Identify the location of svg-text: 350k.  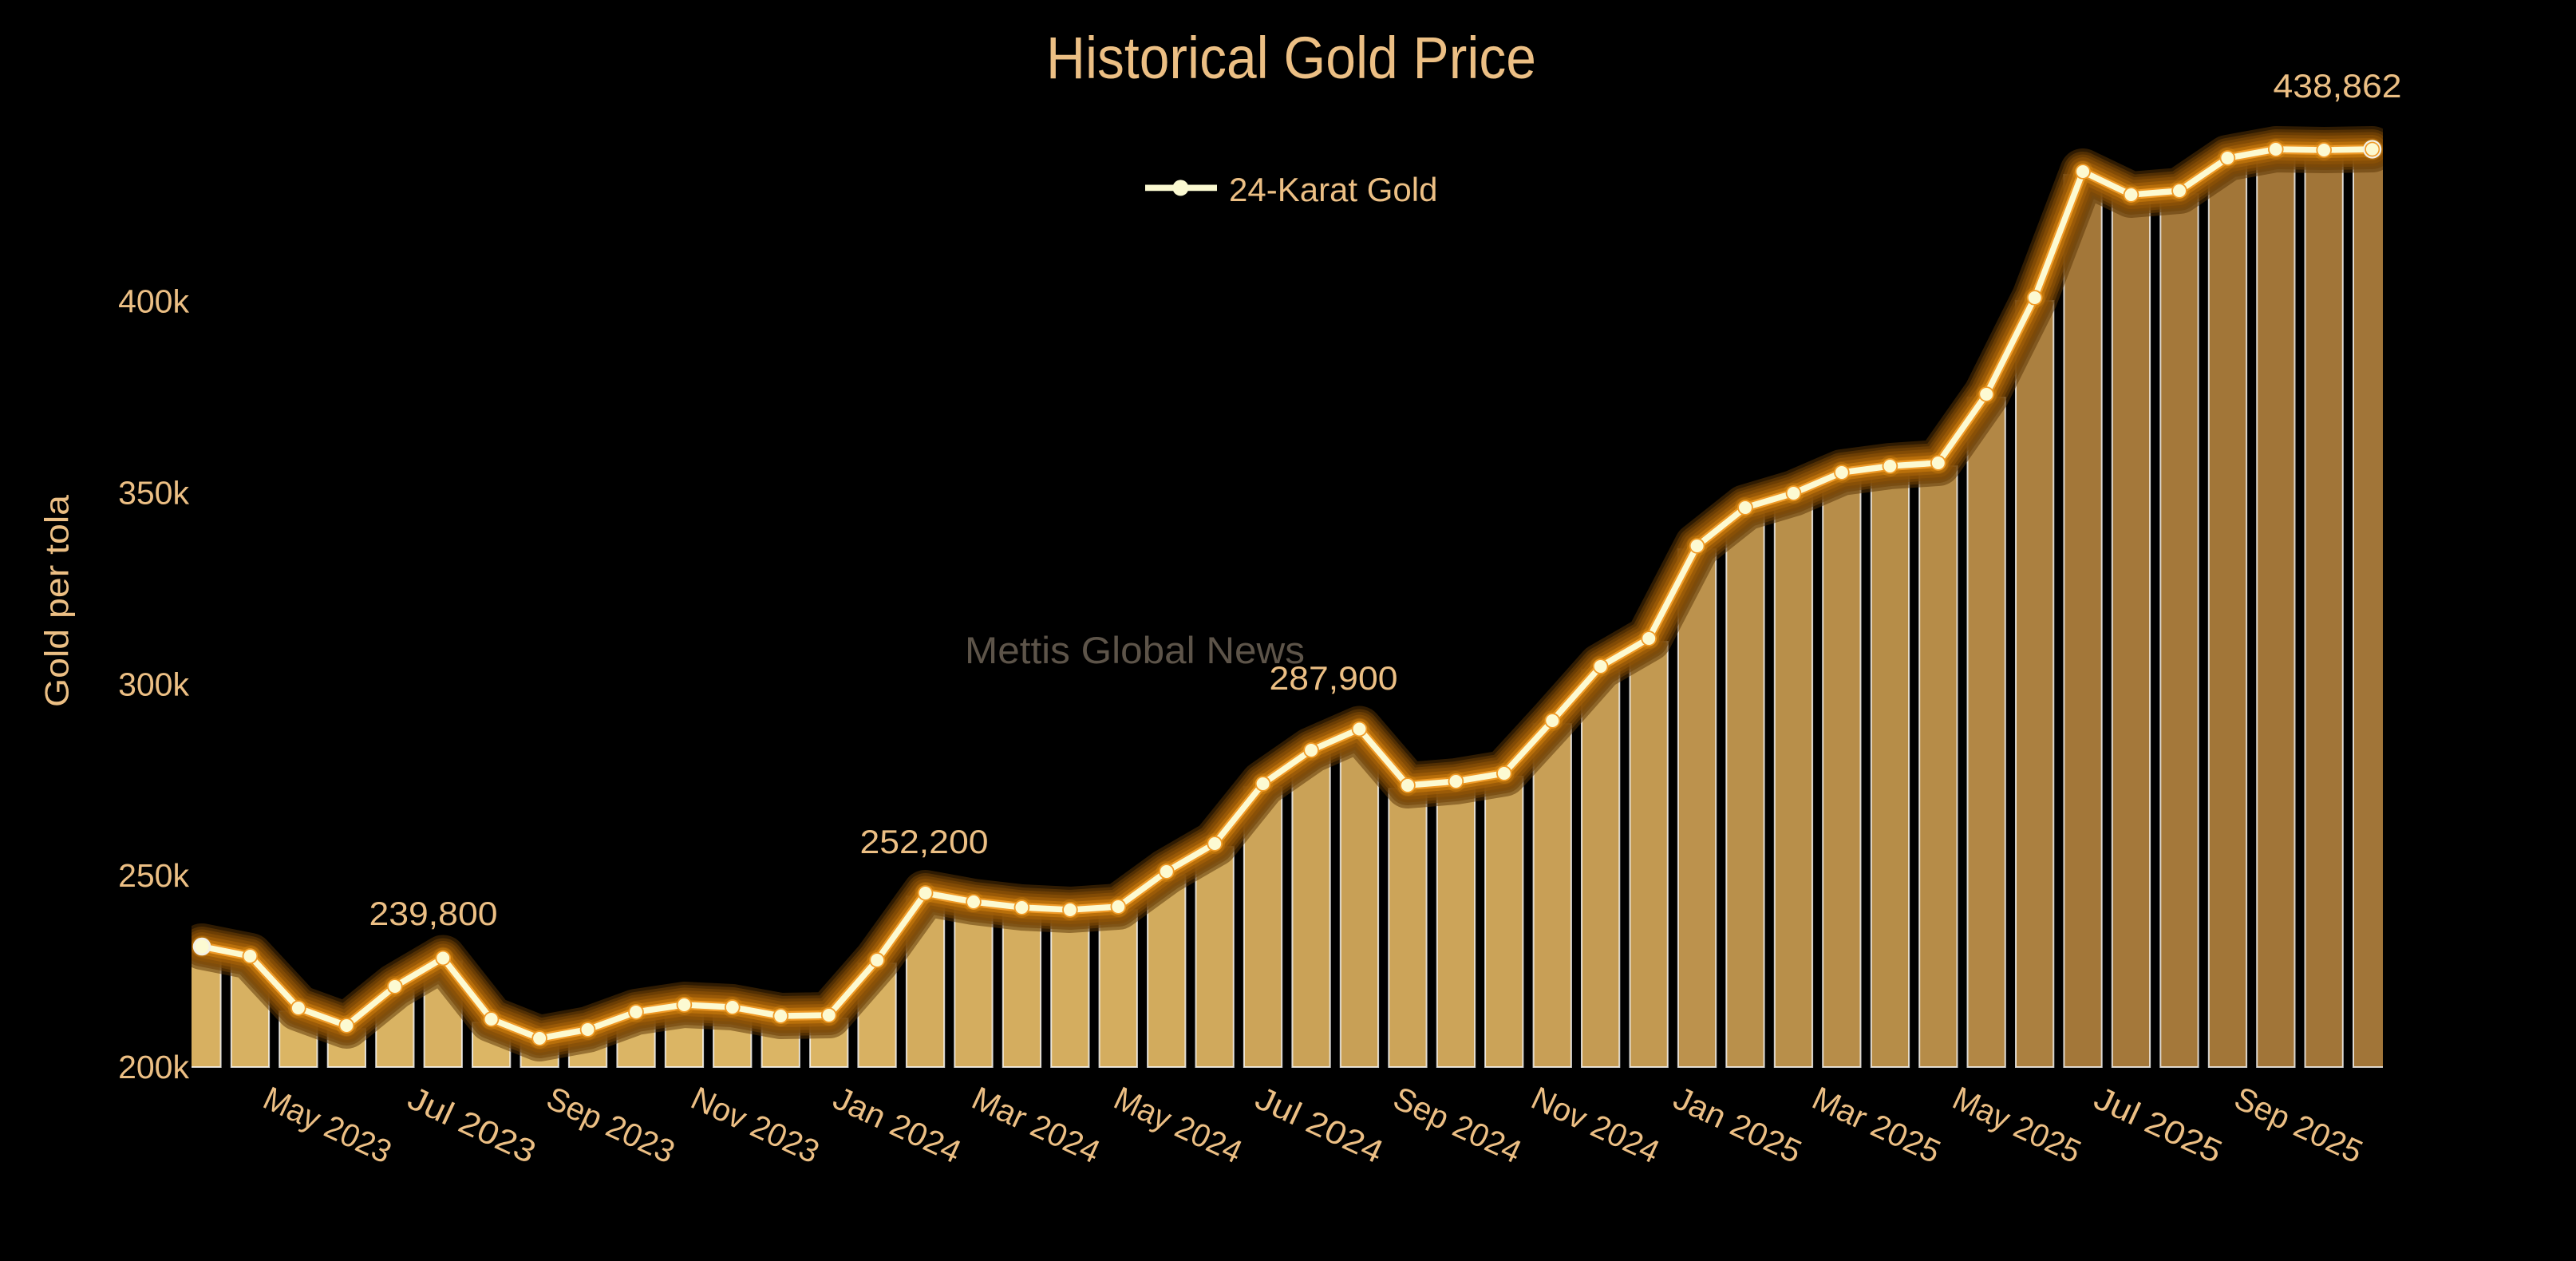
(153, 493).